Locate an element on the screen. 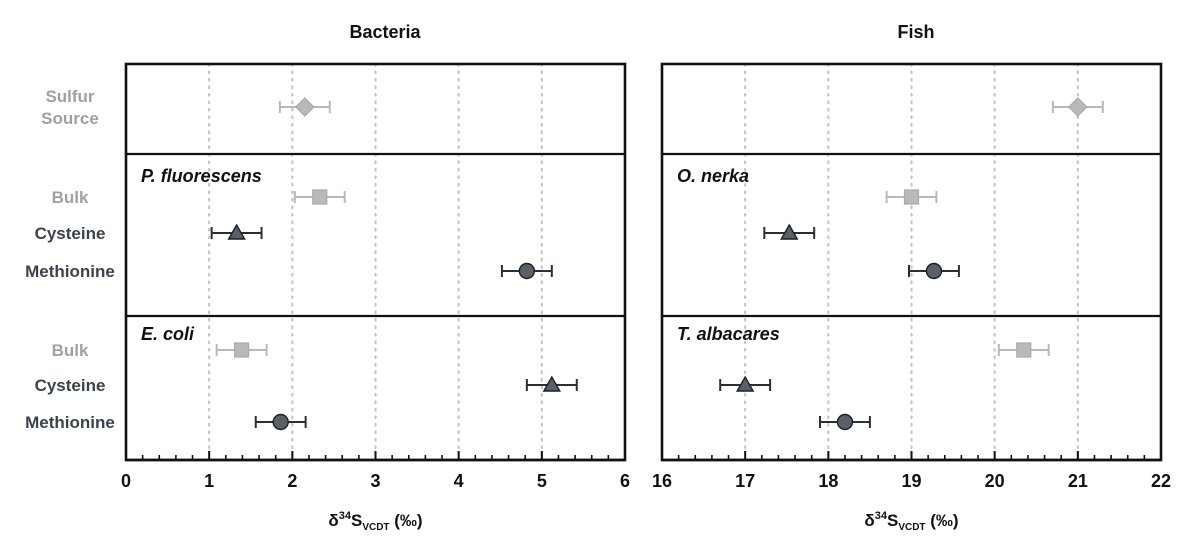  x-tick-label: 22 is located at coordinates (1161, 481).